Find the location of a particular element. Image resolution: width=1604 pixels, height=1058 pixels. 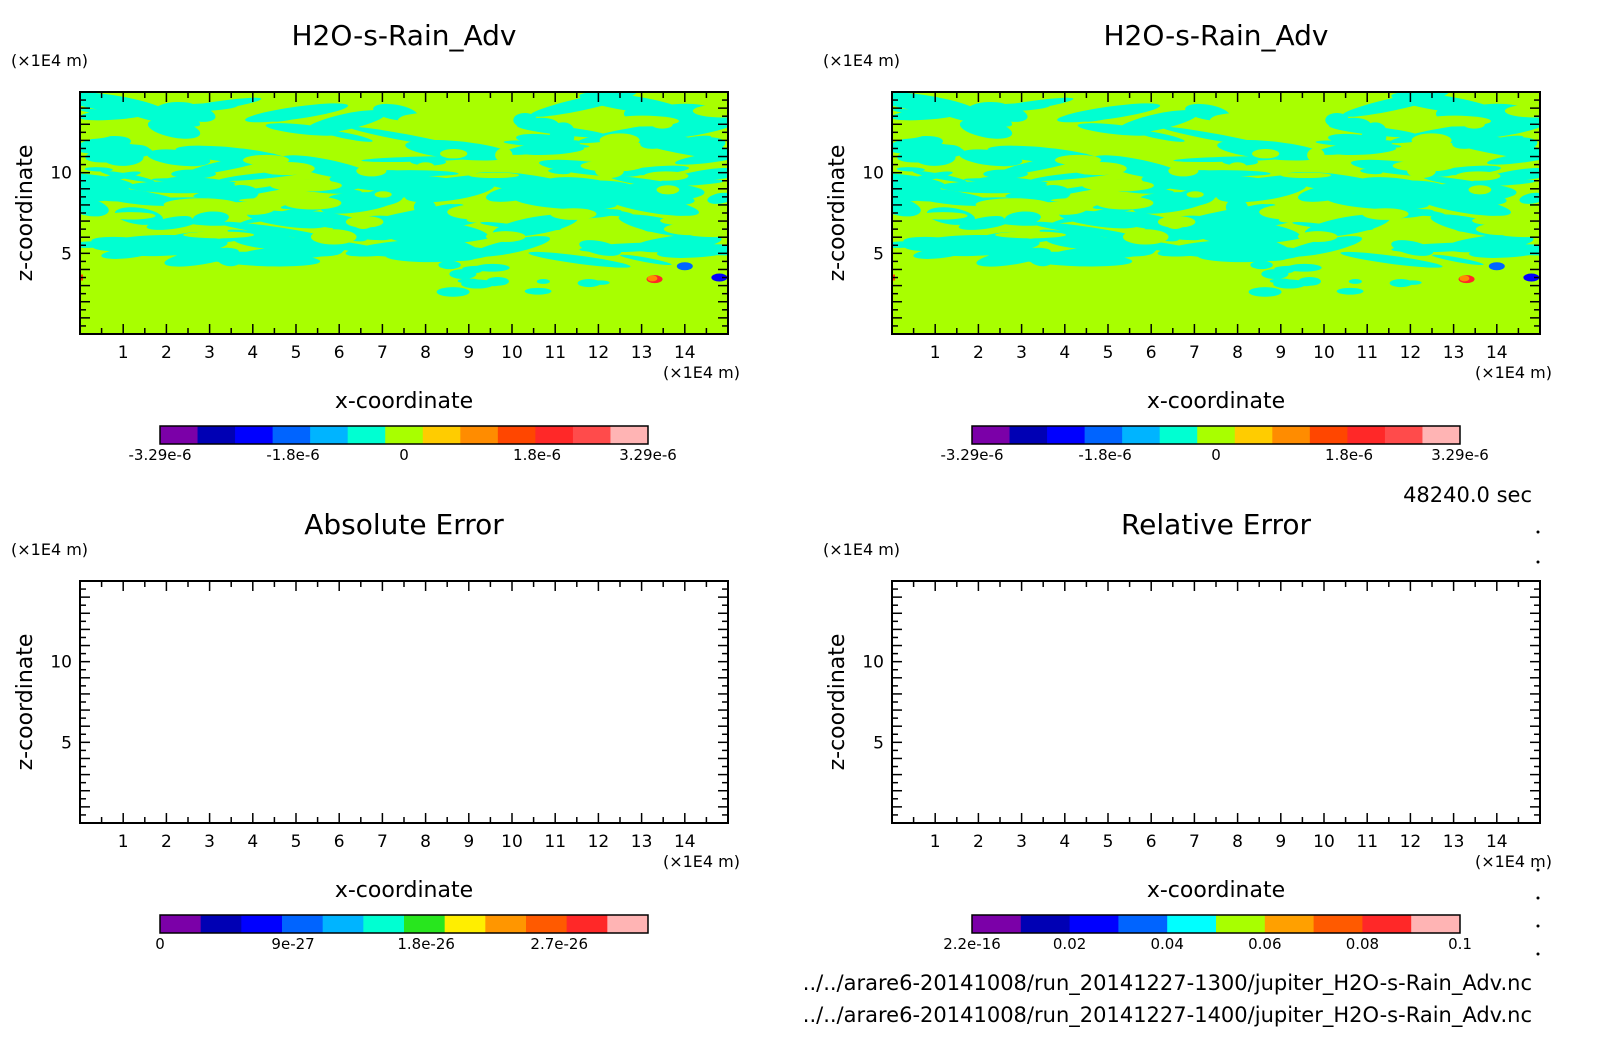

colorbar: 2.2e-16 0.02 0.04 0.06 0.08 0.1 is located at coordinates (1207, 933).